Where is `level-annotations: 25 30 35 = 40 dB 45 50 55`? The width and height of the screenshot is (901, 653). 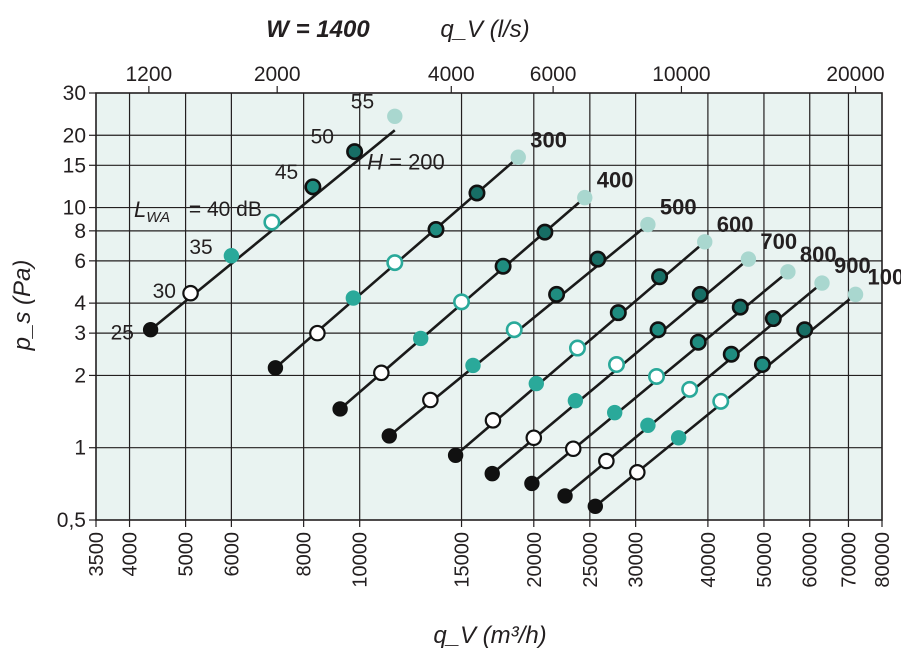
level-annotations: 25 30 35 = 40 dB 45 50 55 is located at coordinates (243, 217).